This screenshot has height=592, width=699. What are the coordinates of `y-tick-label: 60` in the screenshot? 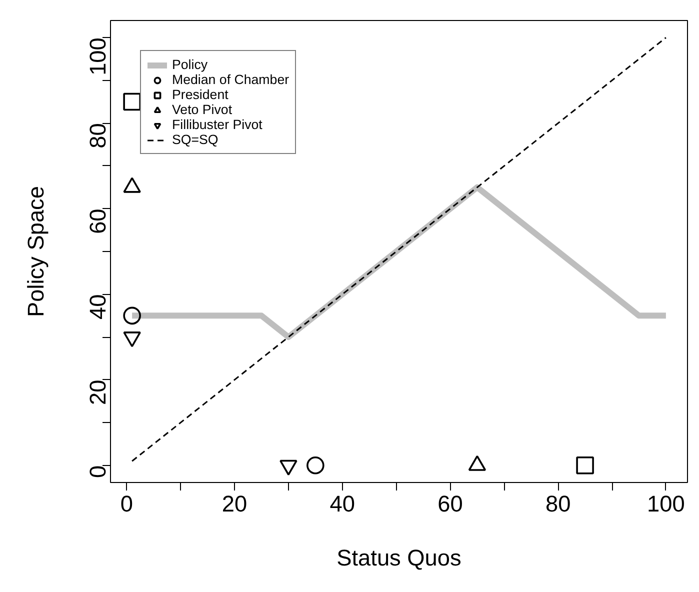 It's located at (97, 221).